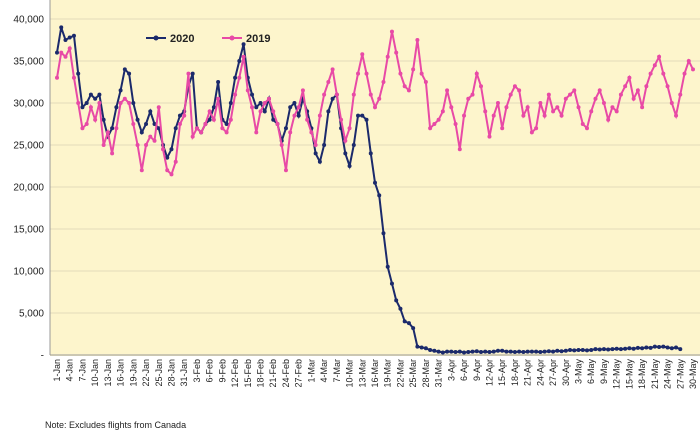 The height and width of the screenshot is (443, 700). Describe the element at coordinates (528, 372) in the screenshot. I see `x-tick-label: 21-Apr` at that location.